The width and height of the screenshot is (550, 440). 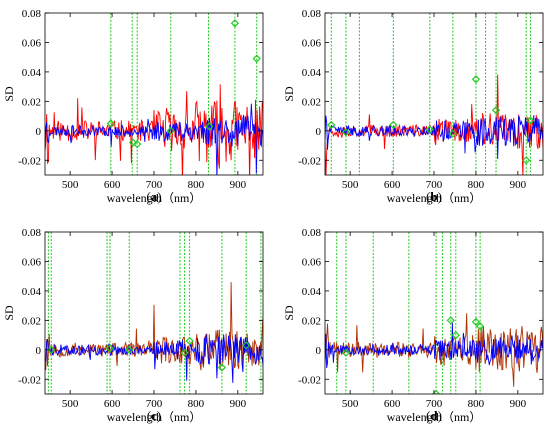 I want to click on caption-letter: a, so click(x=154, y=196).